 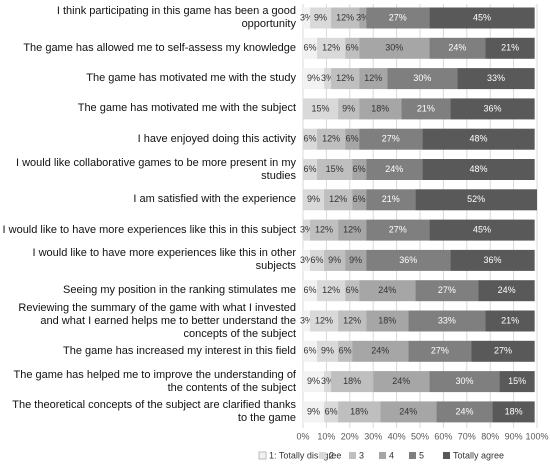 What do you see at coordinates (490, 436) in the screenshot?
I see `x-tick-label: 80%` at bounding box center [490, 436].